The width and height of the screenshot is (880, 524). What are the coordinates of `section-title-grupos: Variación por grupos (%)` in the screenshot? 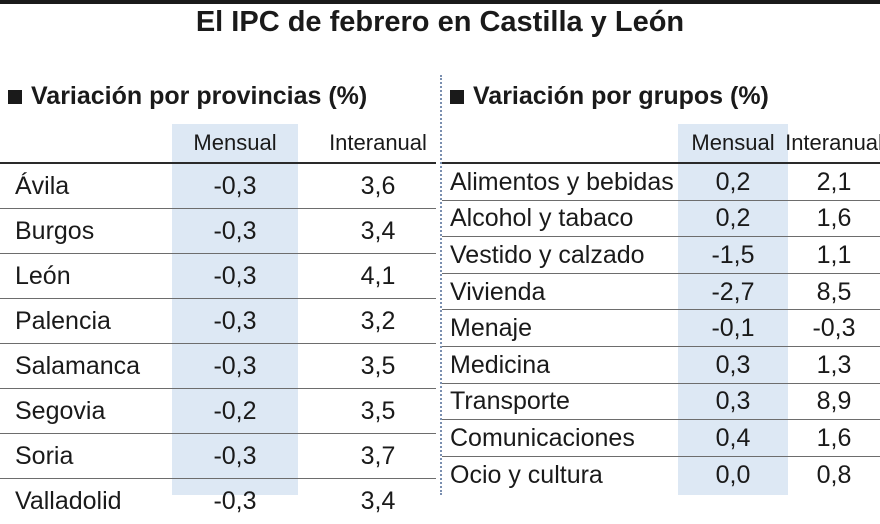 It's located at (609, 96).